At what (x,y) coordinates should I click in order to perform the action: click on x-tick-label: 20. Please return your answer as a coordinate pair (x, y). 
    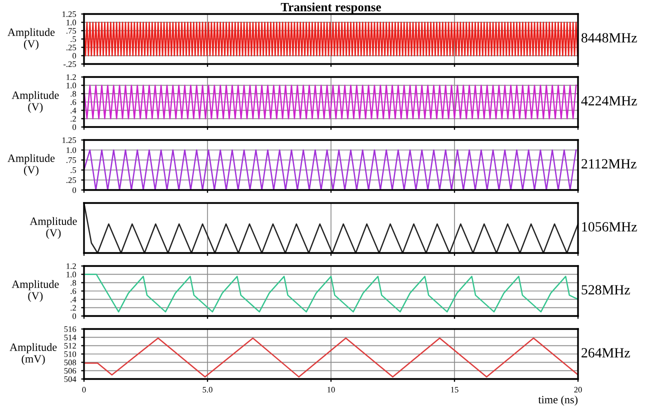
    Looking at the image, I should click on (578, 389).